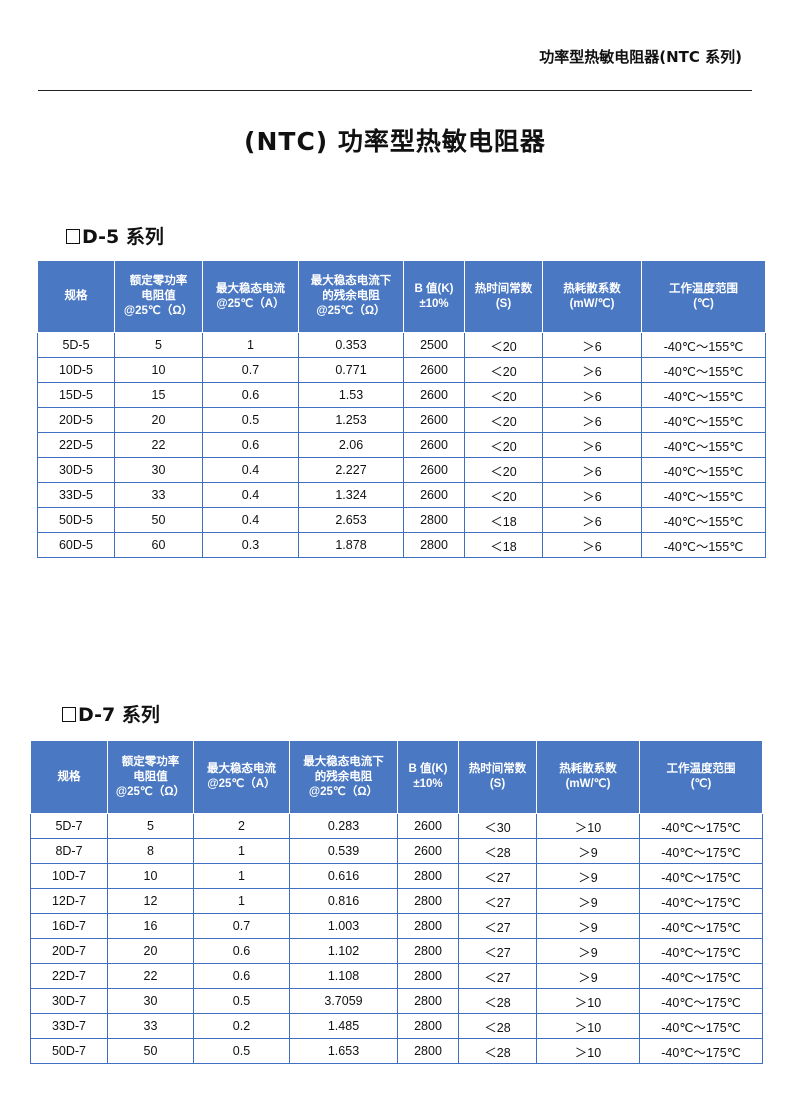  I want to click on cell-rated-resistance: 15, so click(158, 395).